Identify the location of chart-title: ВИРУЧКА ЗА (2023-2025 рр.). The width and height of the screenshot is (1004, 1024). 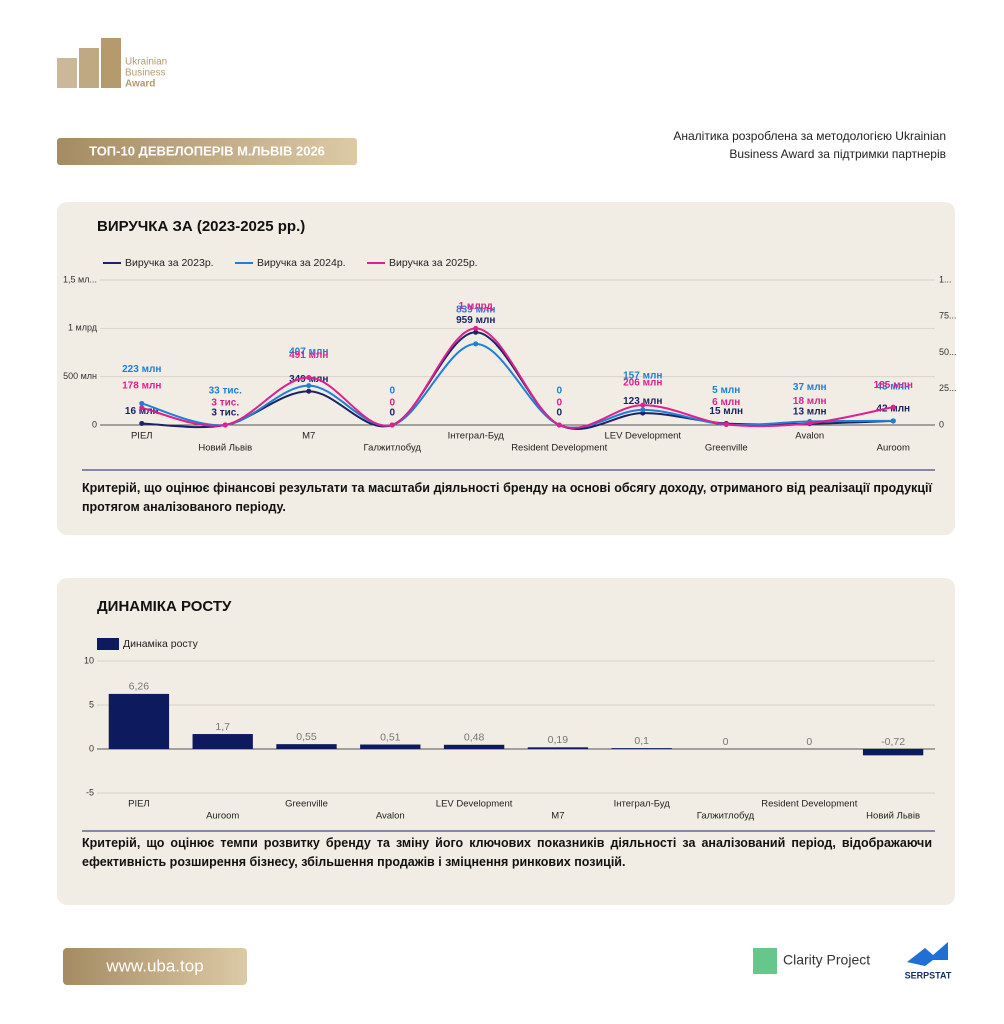
(201, 226).